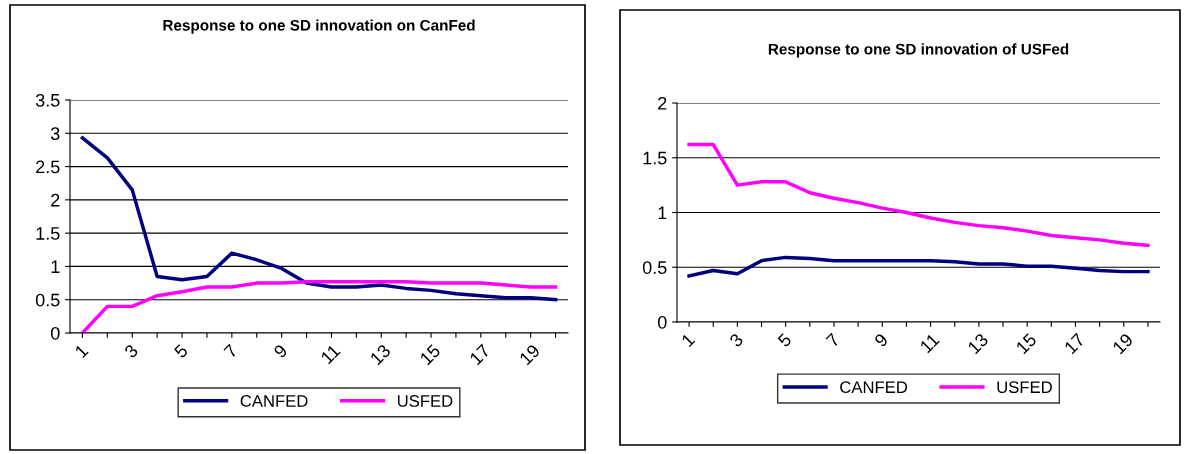  What do you see at coordinates (319, 26) in the screenshot?
I see `chart-title: Response to one SD innovation on CanFed` at bounding box center [319, 26].